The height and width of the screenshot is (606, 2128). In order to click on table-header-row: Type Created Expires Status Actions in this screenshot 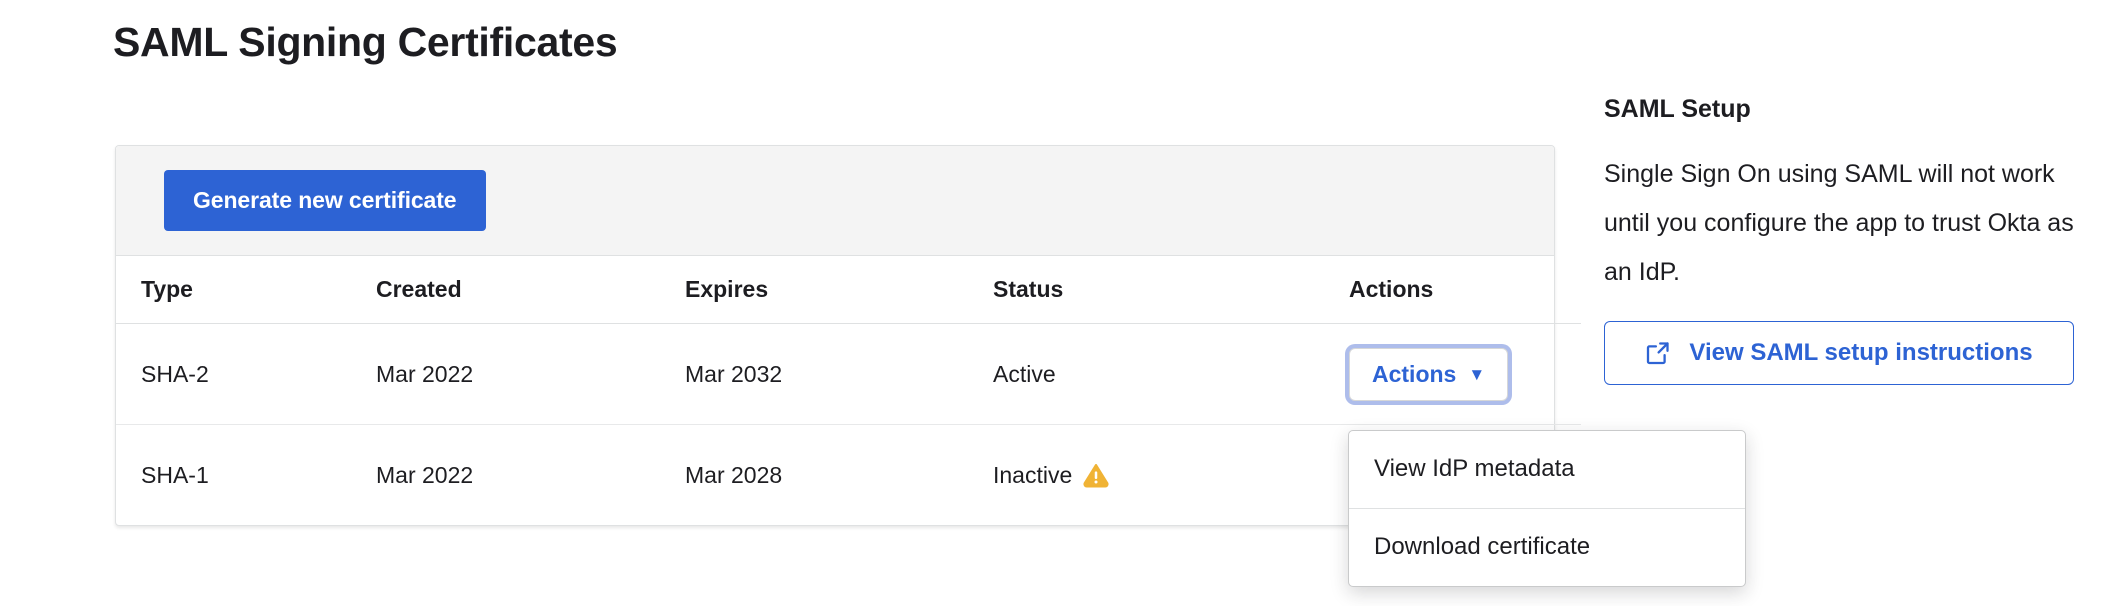, I will do `click(848, 290)`.